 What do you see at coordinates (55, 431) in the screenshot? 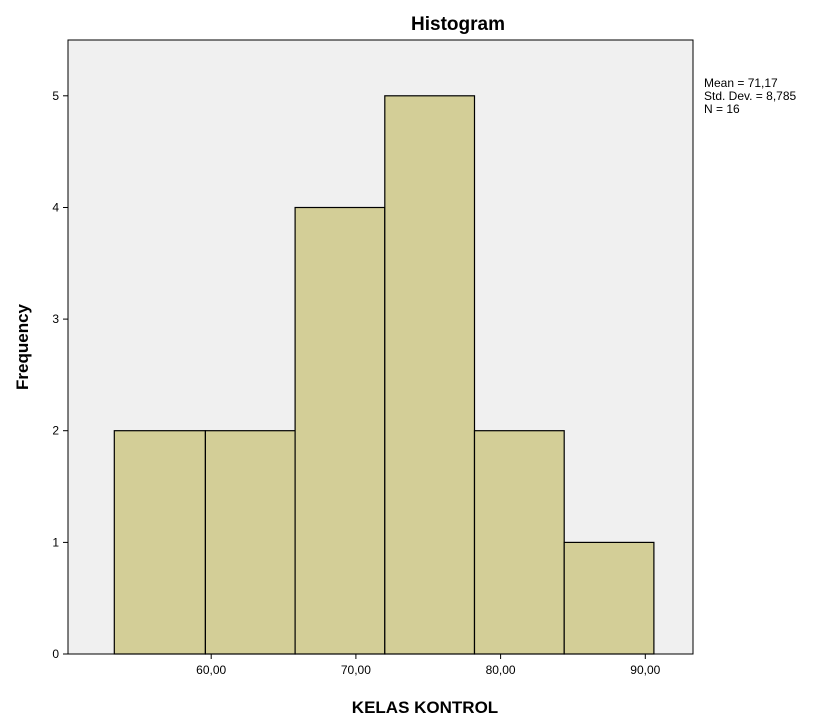
I see `y-tick-label: 2` at bounding box center [55, 431].